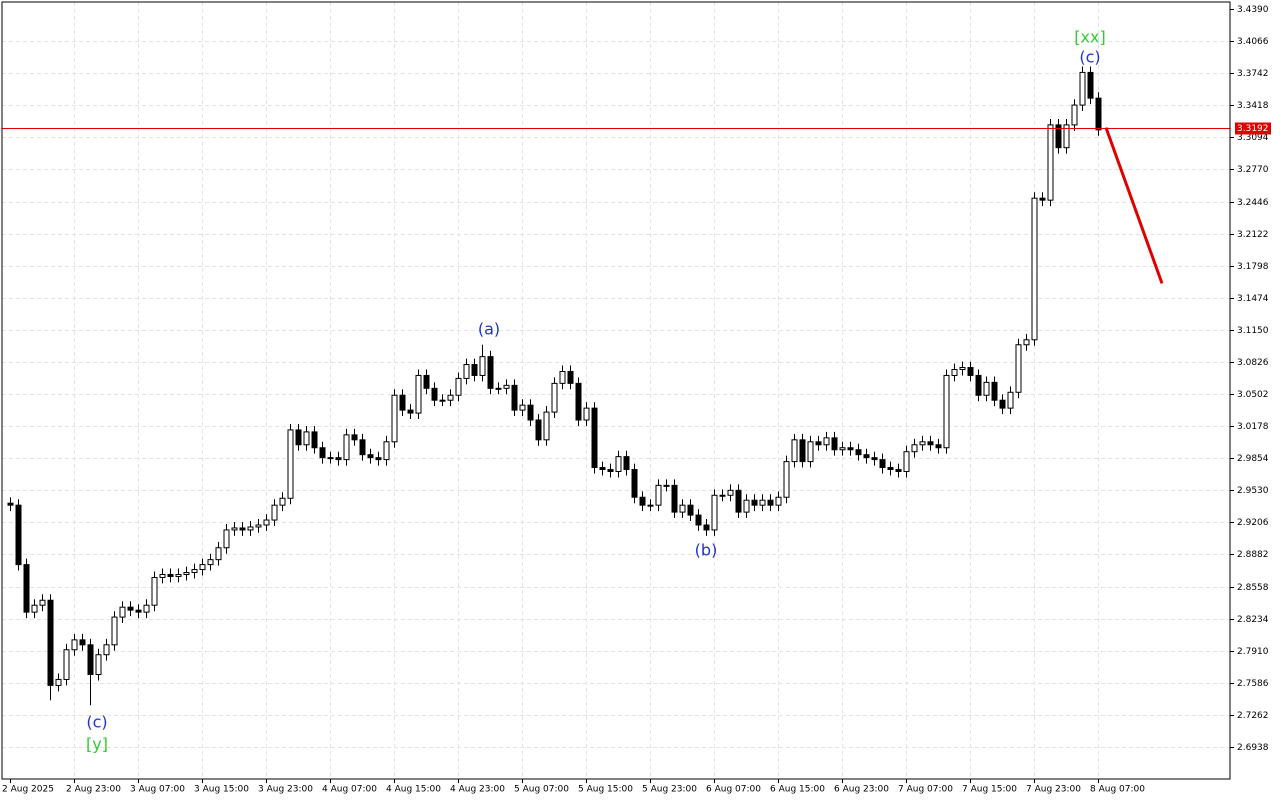  I want to click on x-tick-label: 6 Aug 15:00, so click(797, 790).